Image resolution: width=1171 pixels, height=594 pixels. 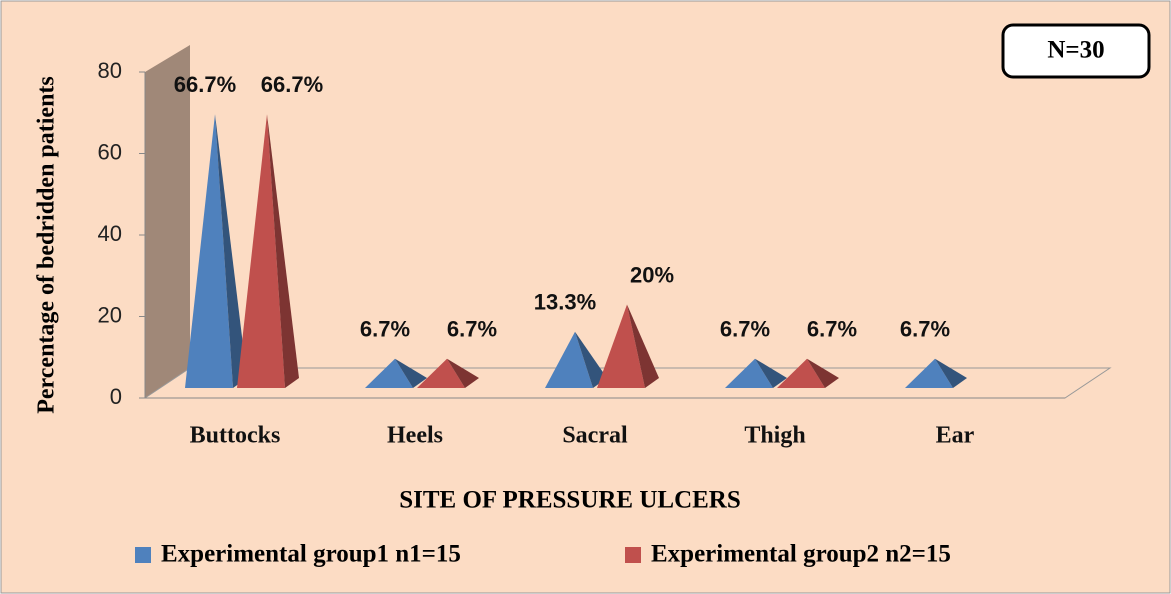 What do you see at coordinates (565, 302) in the screenshot?
I see `value-label: 13.3%` at bounding box center [565, 302].